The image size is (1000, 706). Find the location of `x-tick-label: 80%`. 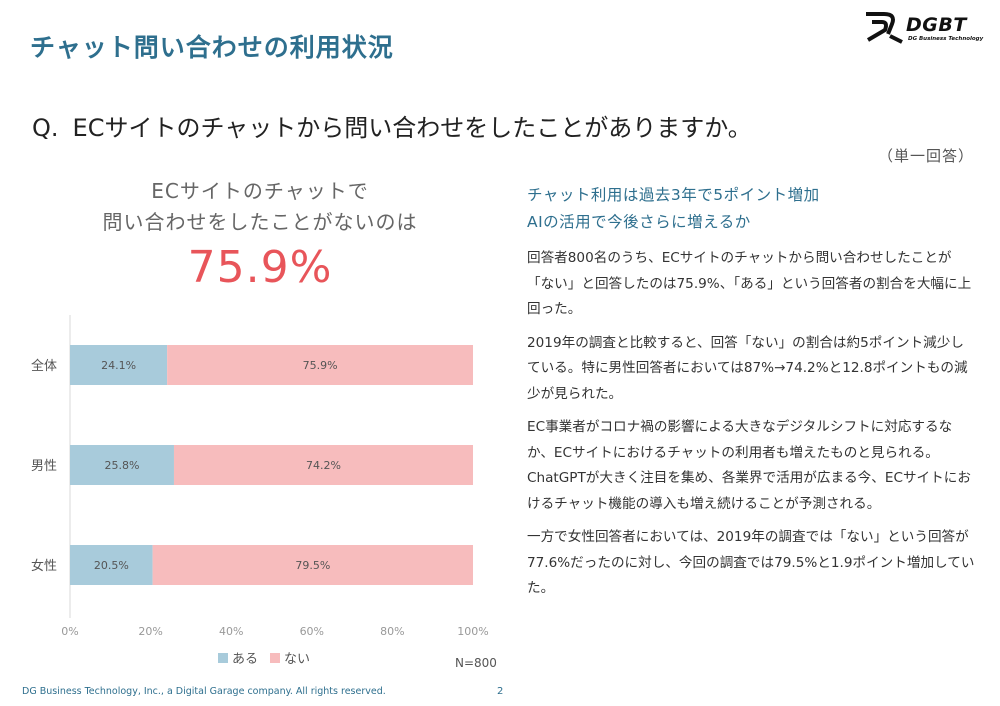

x-tick-label: 80% is located at coordinates (392, 631).